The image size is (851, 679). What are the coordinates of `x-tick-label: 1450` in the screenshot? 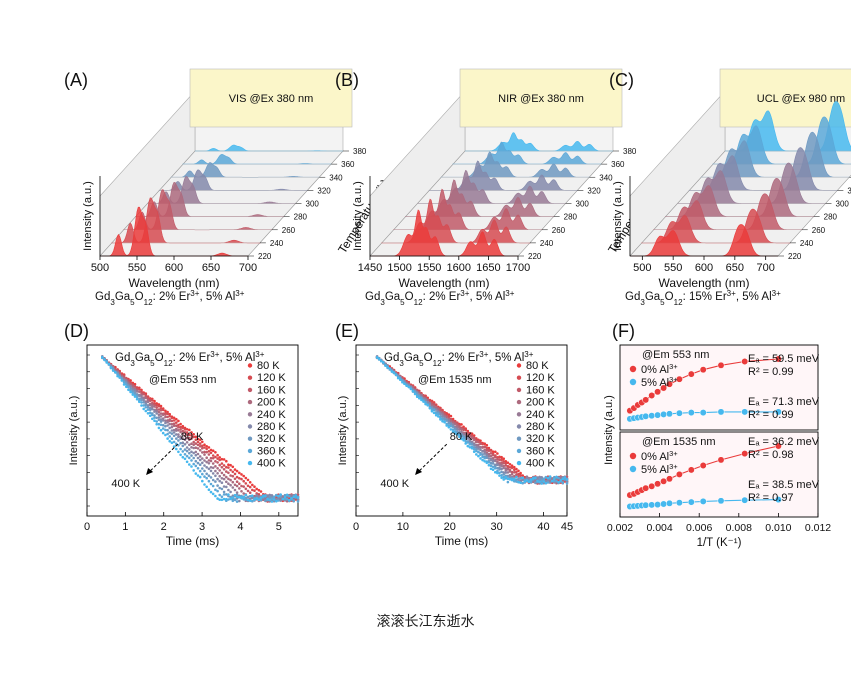 It's located at (370, 268).